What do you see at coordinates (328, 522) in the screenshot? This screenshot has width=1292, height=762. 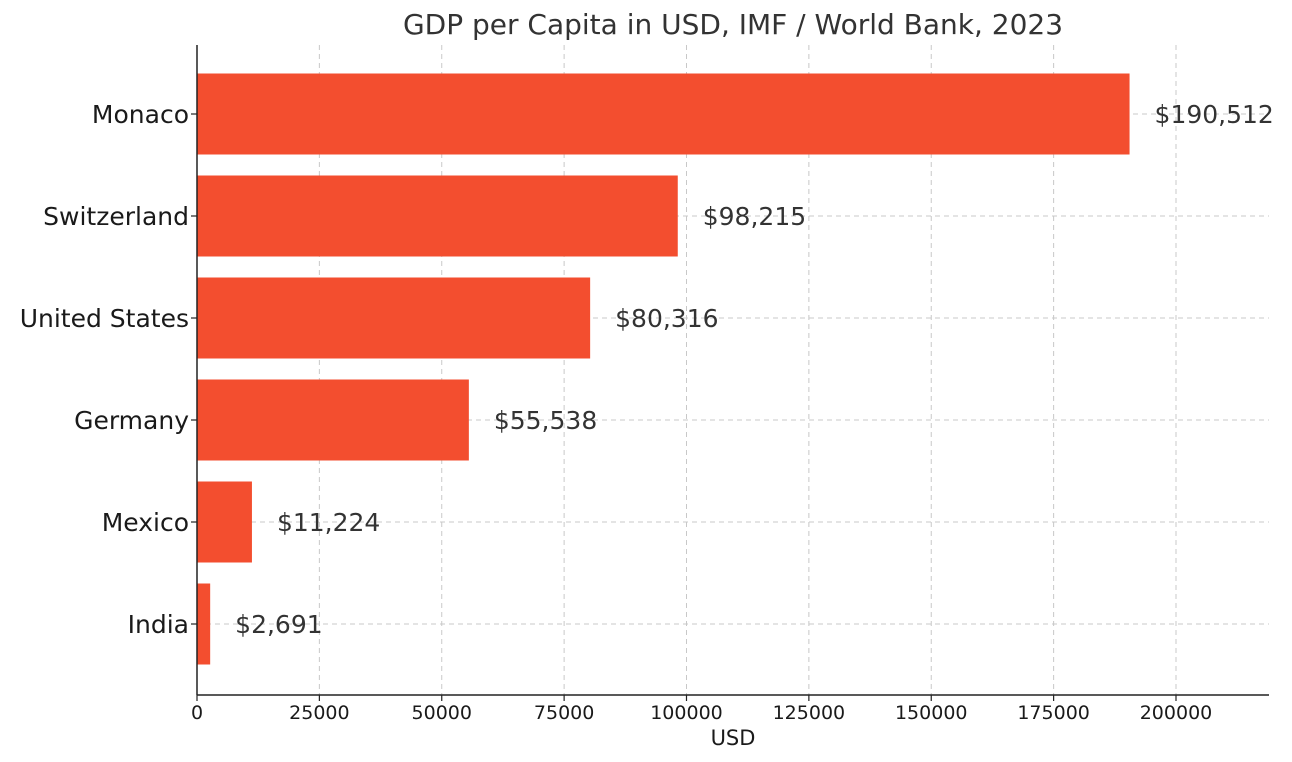 I see `value-label: $11,224` at bounding box center [328, 522].